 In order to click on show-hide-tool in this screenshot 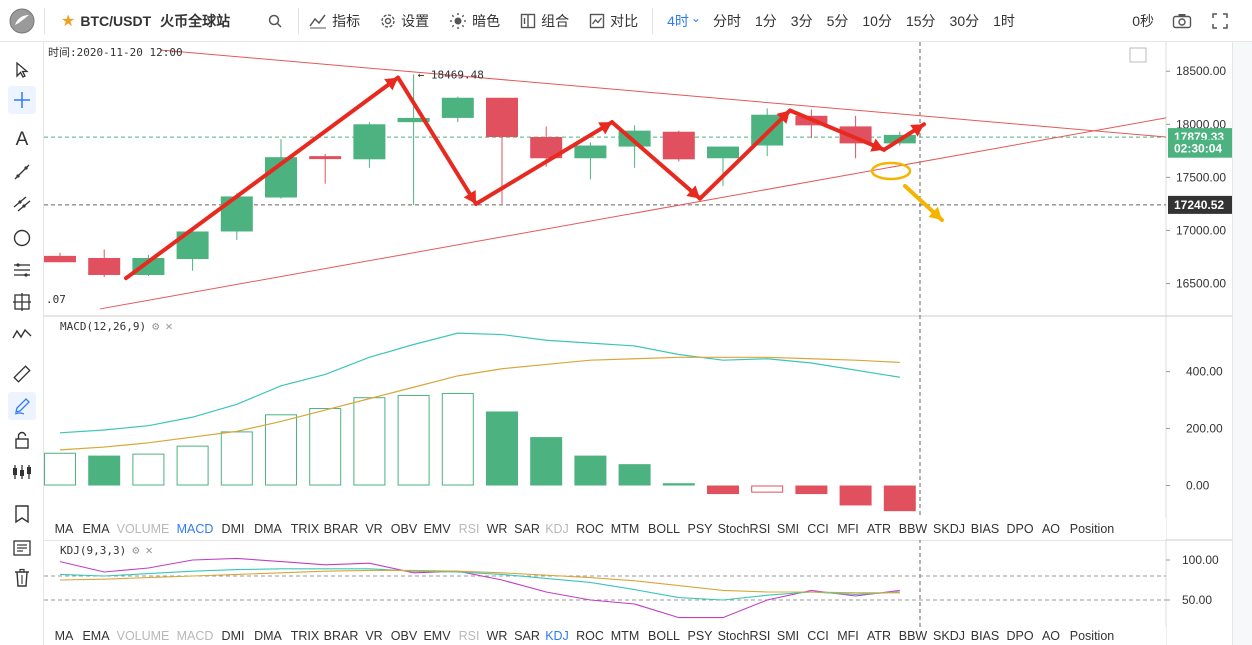, I will do `click(22, 472)`.